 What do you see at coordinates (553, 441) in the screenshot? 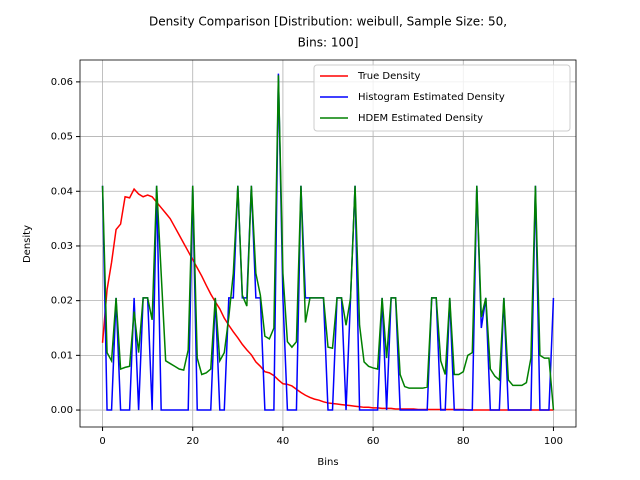
I see `x-tick-label: 100` at bounding box center [553, 441].